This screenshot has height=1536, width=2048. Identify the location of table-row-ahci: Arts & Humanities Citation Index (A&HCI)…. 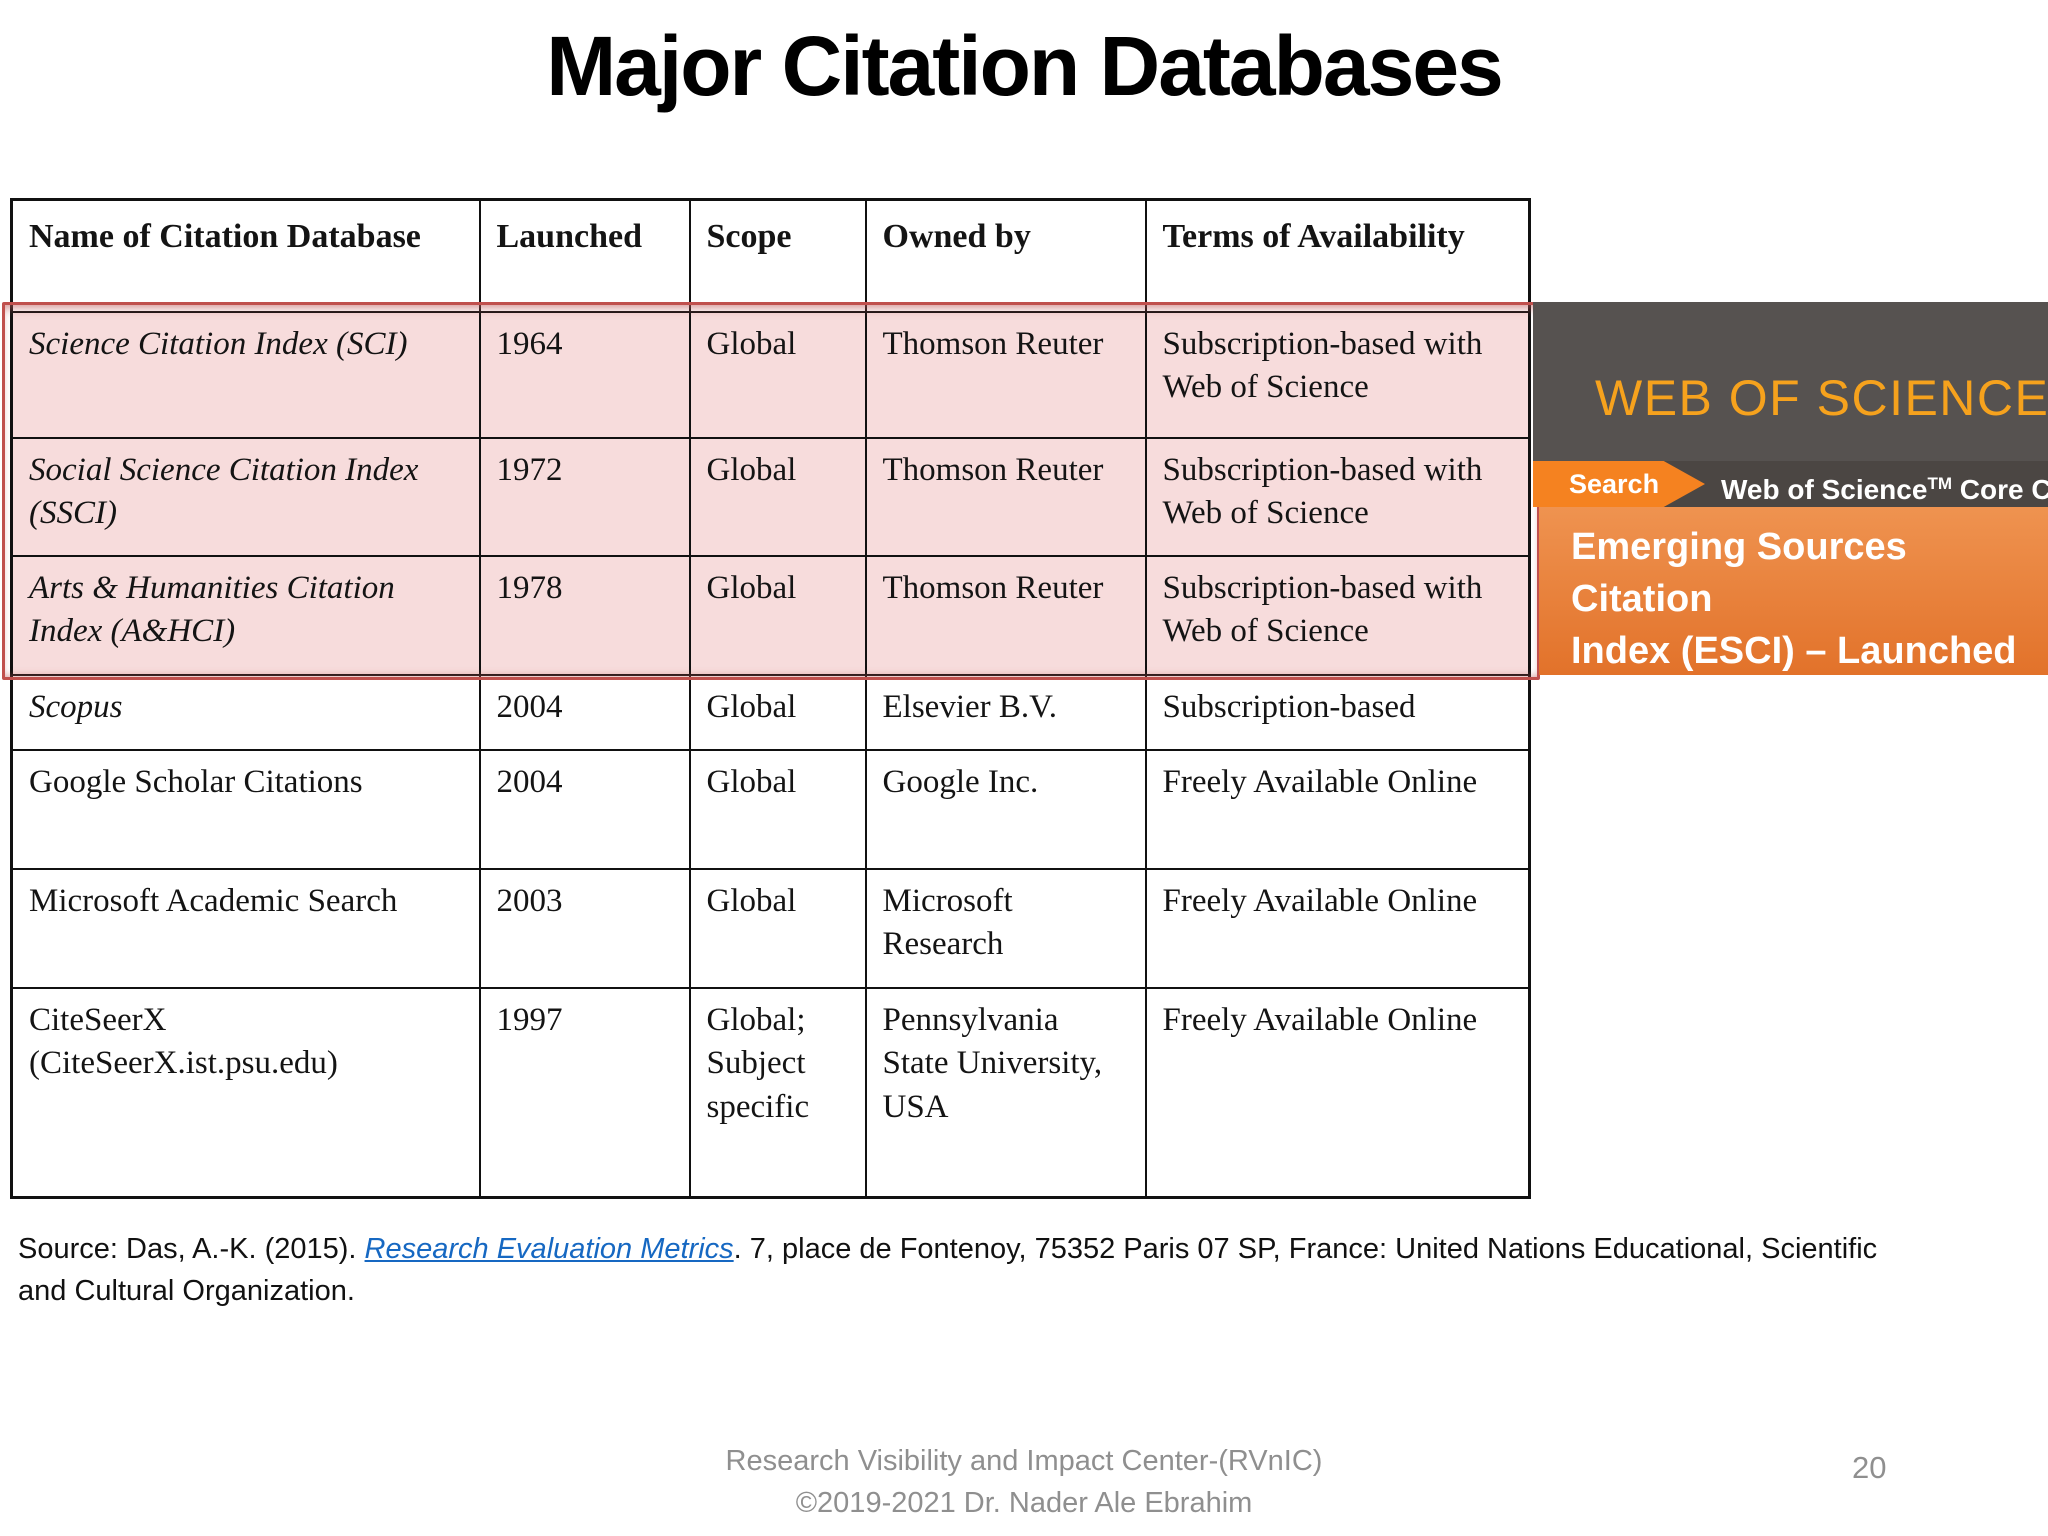
(770, 615).